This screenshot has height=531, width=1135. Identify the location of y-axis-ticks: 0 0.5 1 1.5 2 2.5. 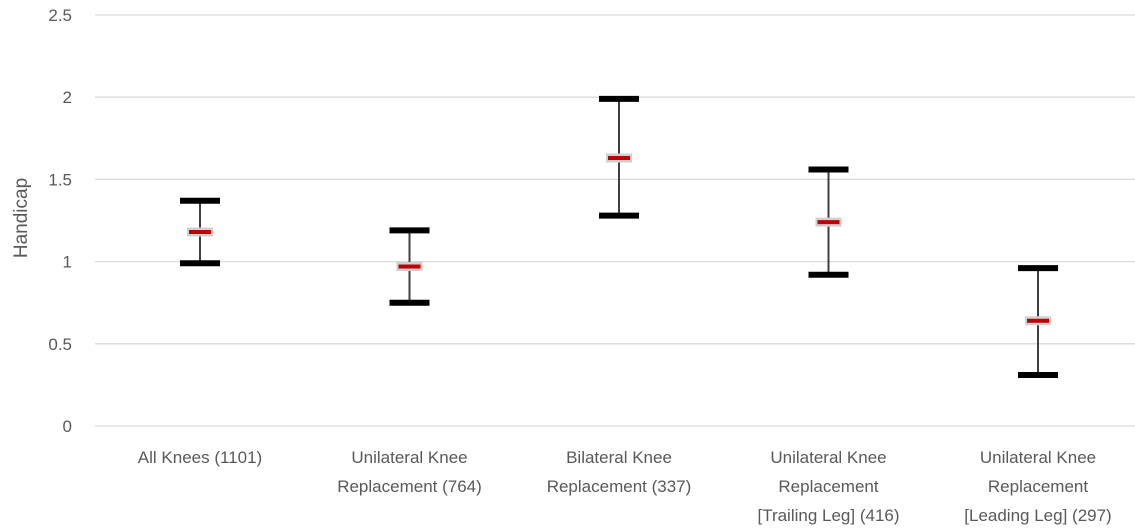
(60, 221).